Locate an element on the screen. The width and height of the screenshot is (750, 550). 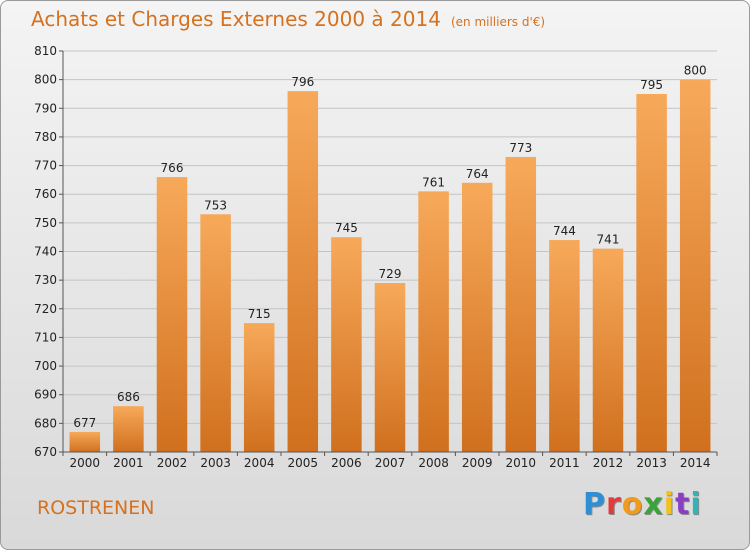
y-tick-label: 800 is located at coordinates (45, 80).